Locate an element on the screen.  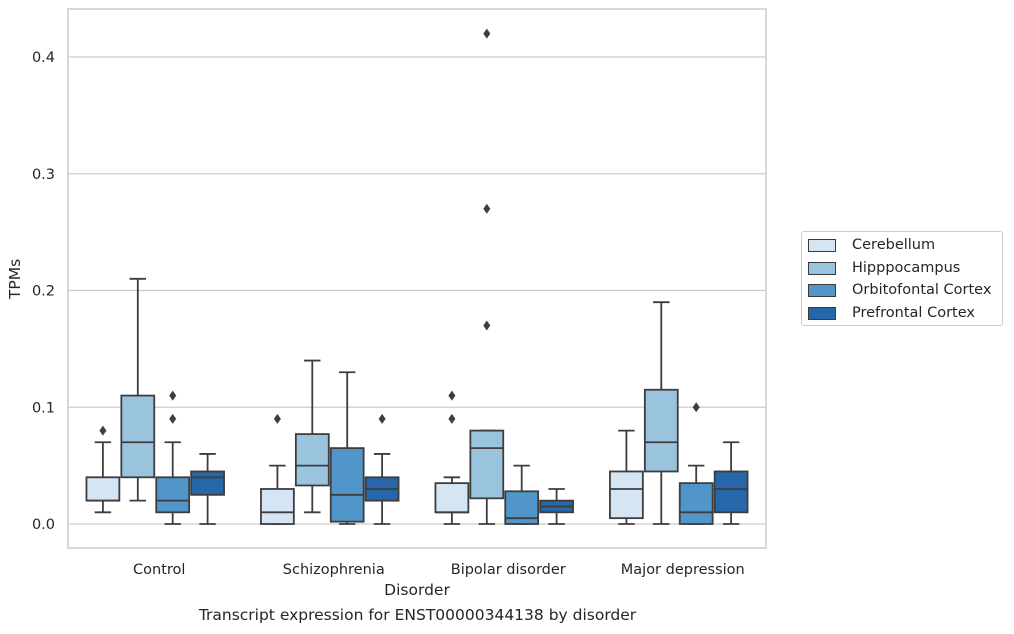
legend-item-cerebellum: Cerebellum is located at coordinates (871, 245).